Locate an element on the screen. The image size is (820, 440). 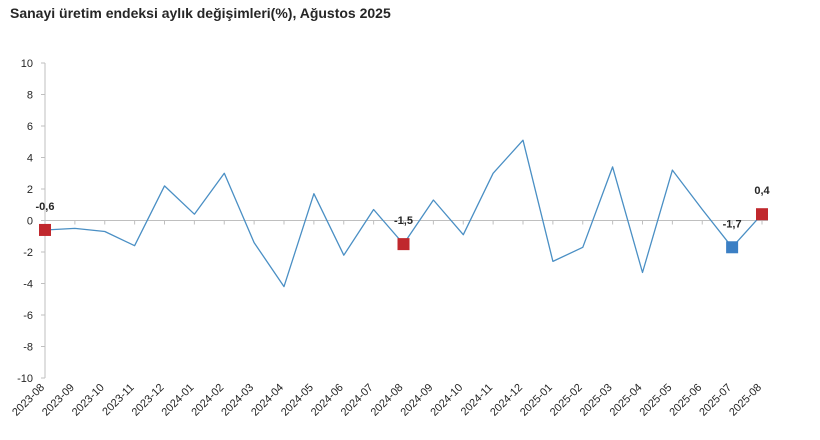
y-tick-label: 8 is located at coordinates (30, 96).